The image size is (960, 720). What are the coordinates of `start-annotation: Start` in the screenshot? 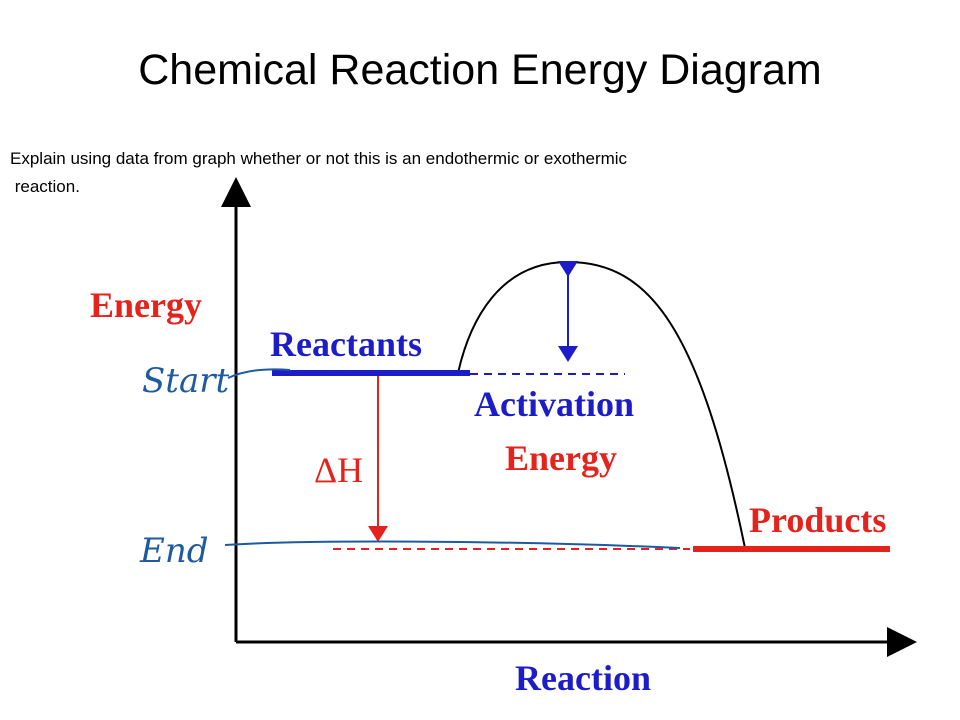 It's located at (185, 381).